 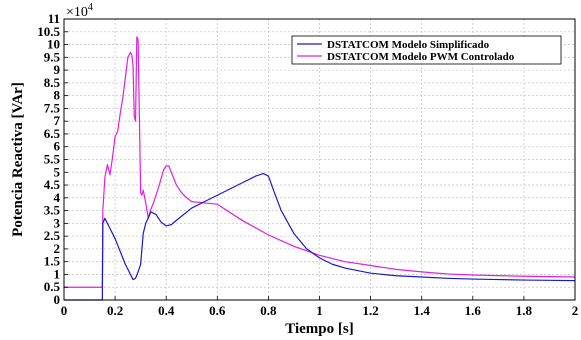 What do you see at coordinates (473, 310) in the screenshot?
I see `x-tick-label: 1.6` at bounding box center [473, 310].